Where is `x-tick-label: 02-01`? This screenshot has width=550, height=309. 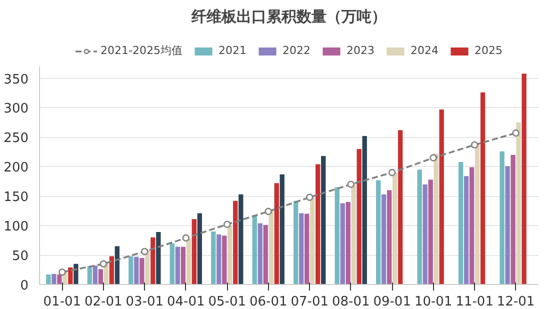 x-tick-label: 02-01 is located at coordinates (103, 301).